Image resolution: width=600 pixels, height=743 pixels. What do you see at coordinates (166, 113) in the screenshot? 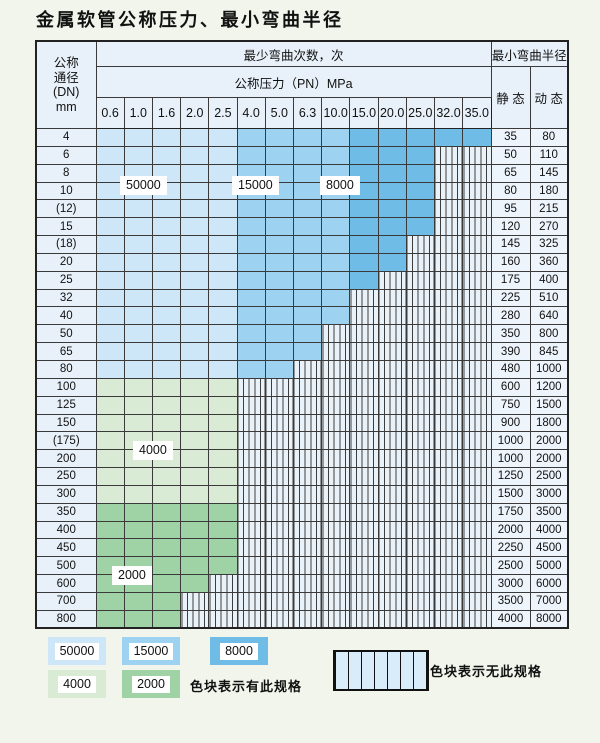
I see `pressure-header-cell: 1.6` at bounding box center [166, 113].